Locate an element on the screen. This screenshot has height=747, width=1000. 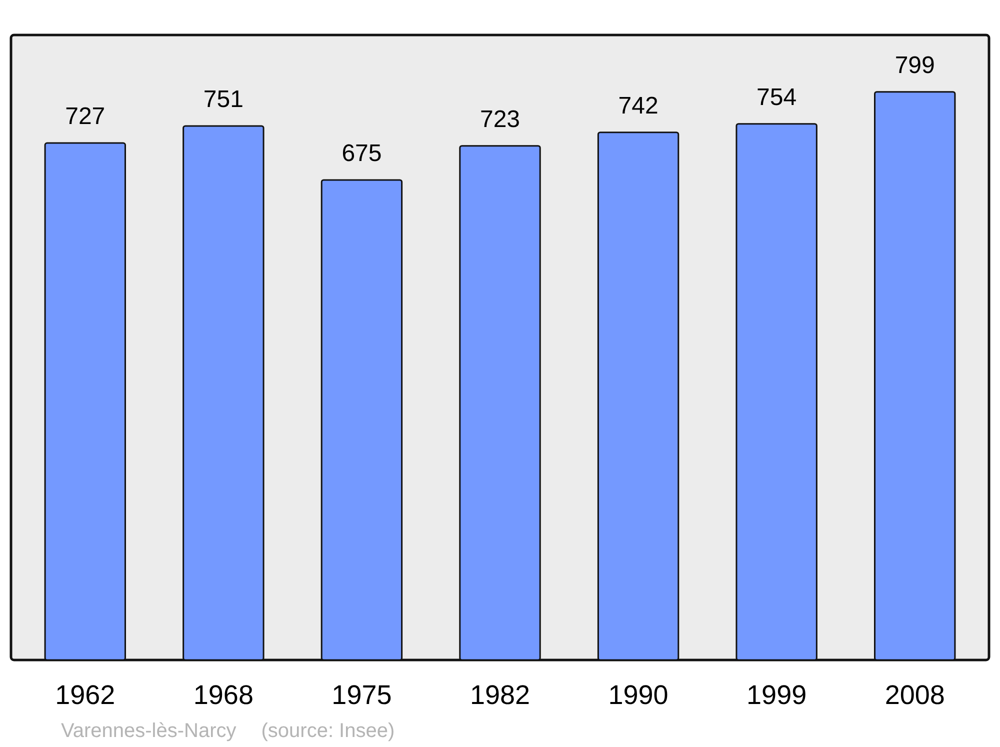
x-tick-label: 1975 is located at coordinates (362, 695).